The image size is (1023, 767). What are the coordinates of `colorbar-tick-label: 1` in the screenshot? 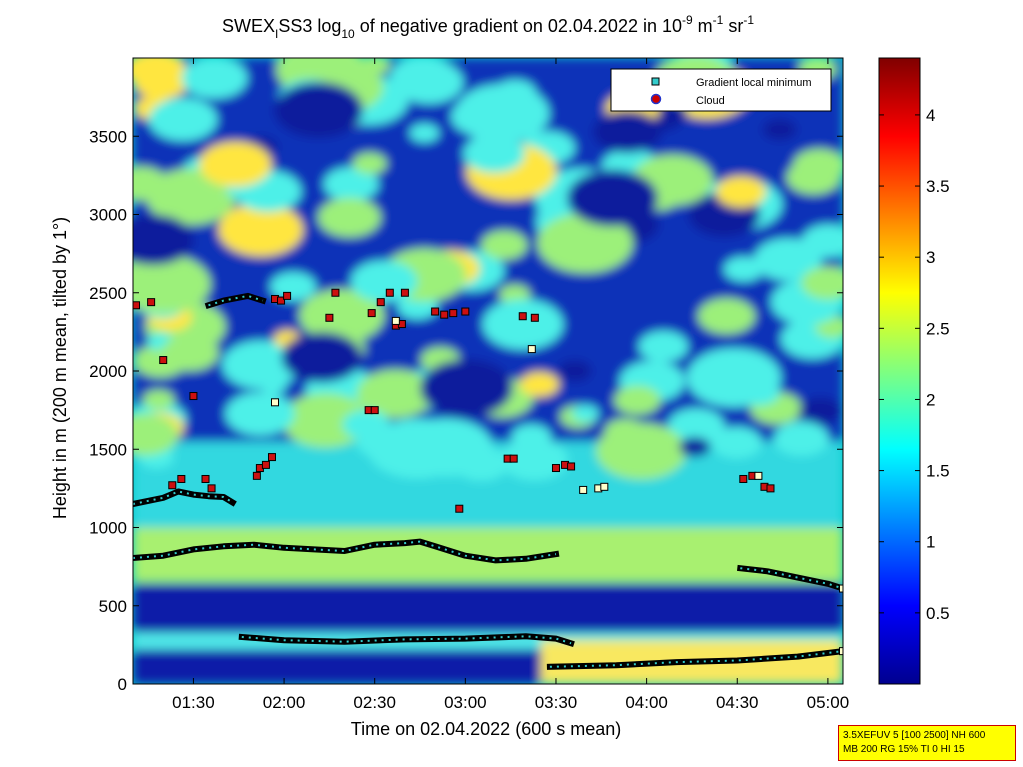 It's located at (930, 542).